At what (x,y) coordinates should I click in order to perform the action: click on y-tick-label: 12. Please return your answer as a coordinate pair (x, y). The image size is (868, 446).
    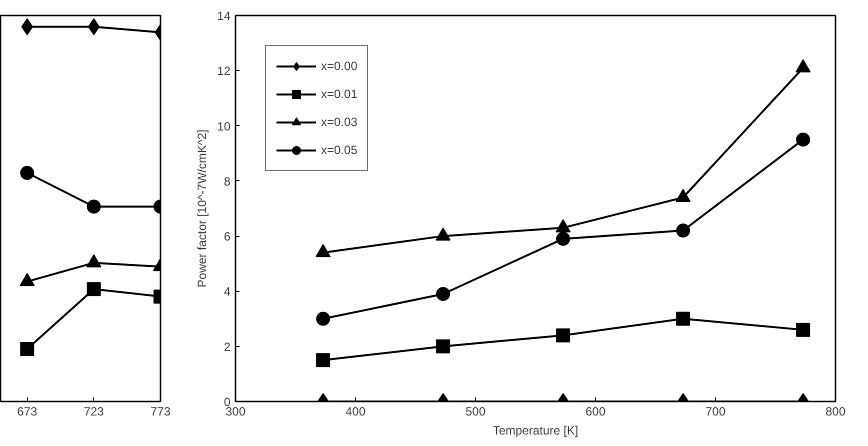
    Looking at the image, I should click on (224, 71).